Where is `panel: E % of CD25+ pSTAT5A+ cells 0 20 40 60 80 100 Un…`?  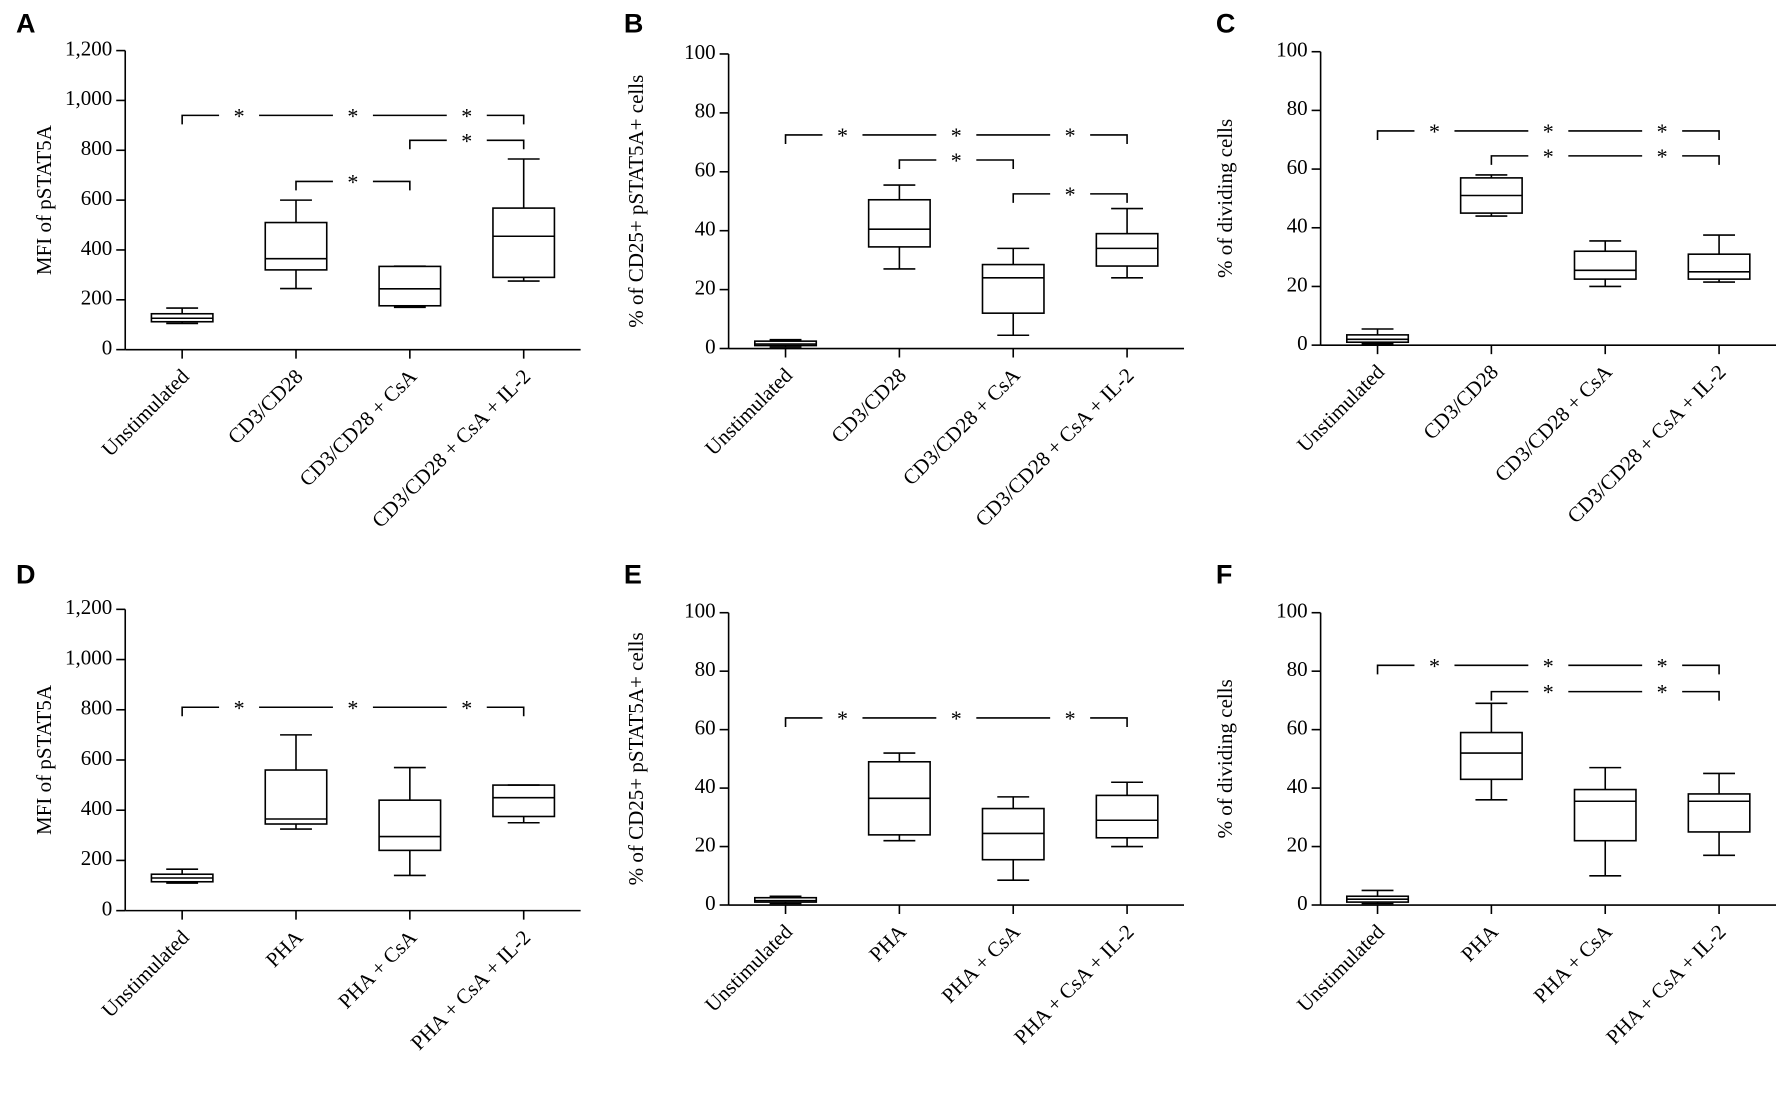 panel: E % of CD25+ pSTAT5A+ cells 0 20 40 60 80 100 Un… is located at coordinates (904, 804).